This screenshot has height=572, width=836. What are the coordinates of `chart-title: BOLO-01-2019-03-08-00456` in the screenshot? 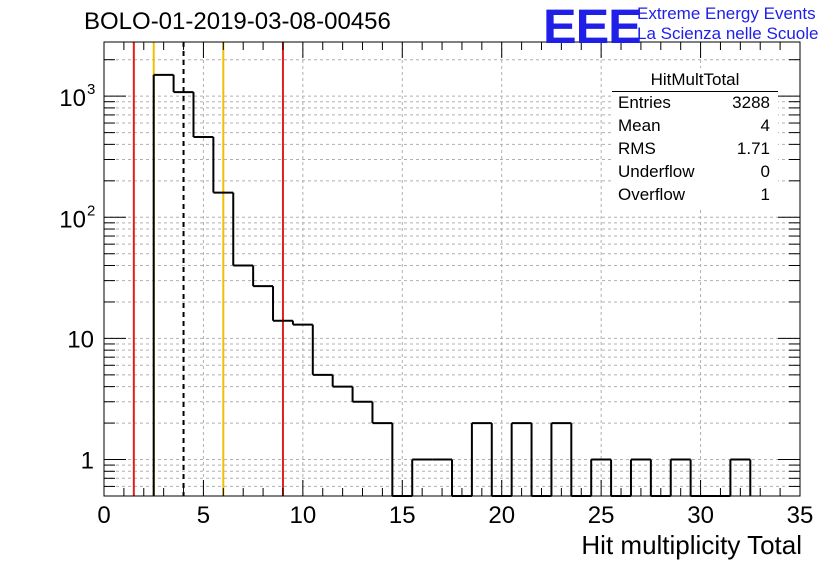 It's located at (237, 21).